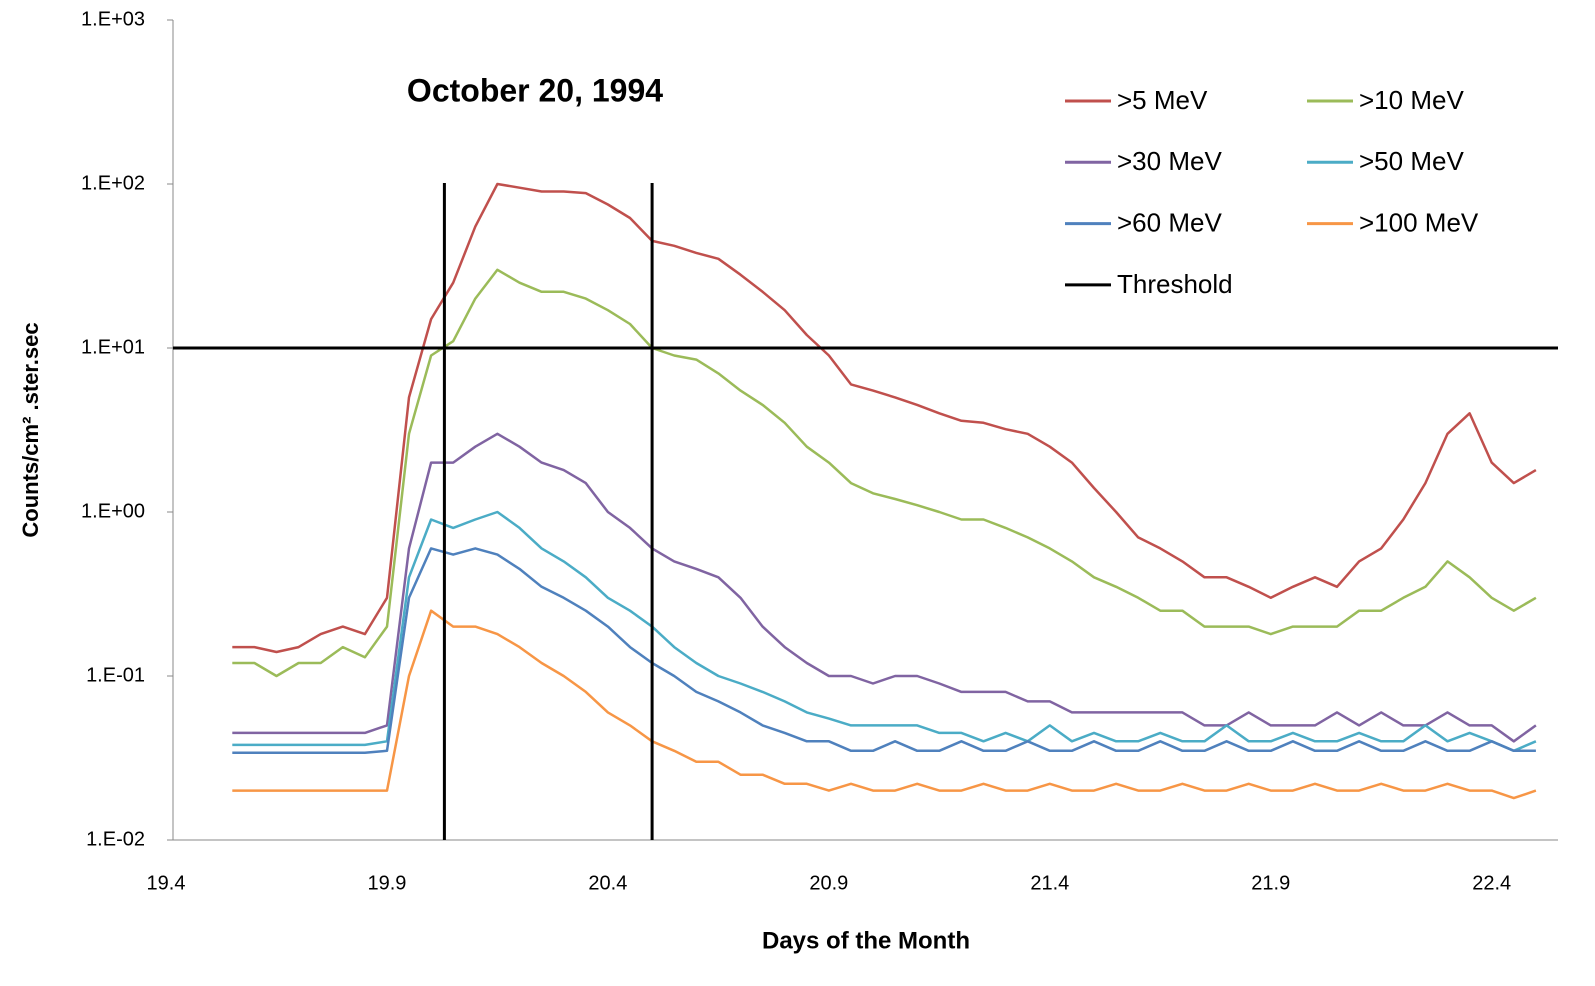  What do you see at coordinates (1491, 883) in the screenshot?
I see `x-tick-label: 22.4` at bounding box center [1491, 883].